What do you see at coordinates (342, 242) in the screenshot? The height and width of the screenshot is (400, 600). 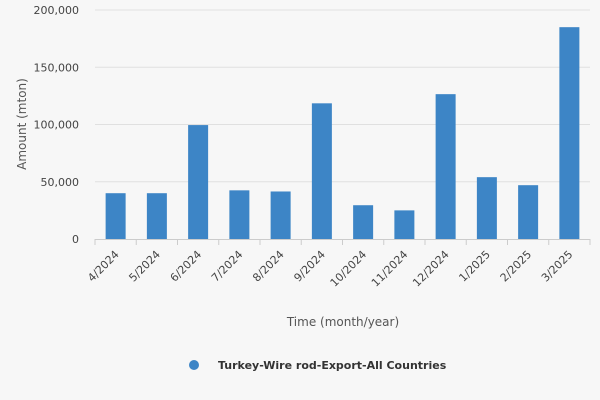 I see `axes` at bounding box center [342, 242].